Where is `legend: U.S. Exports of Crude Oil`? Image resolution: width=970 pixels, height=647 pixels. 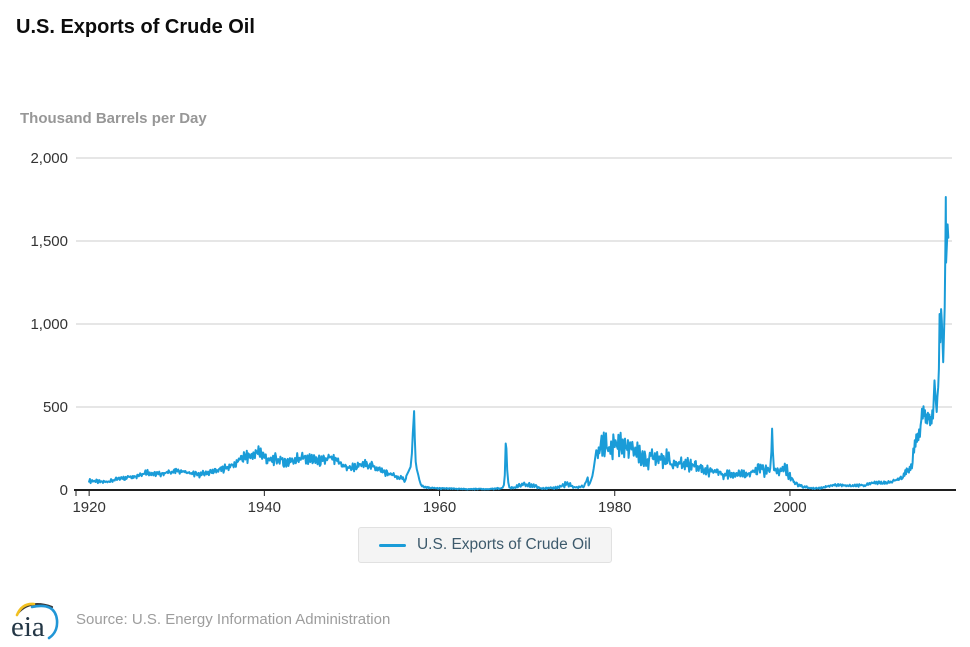 legend: U.S. Exports of Crude Oil is located at coordinates (485, 545).